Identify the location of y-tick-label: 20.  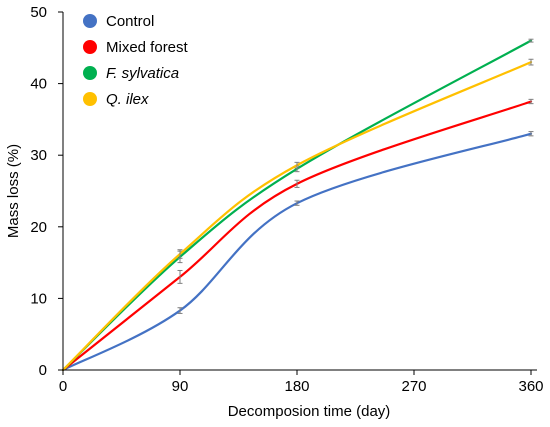
(38, 227).